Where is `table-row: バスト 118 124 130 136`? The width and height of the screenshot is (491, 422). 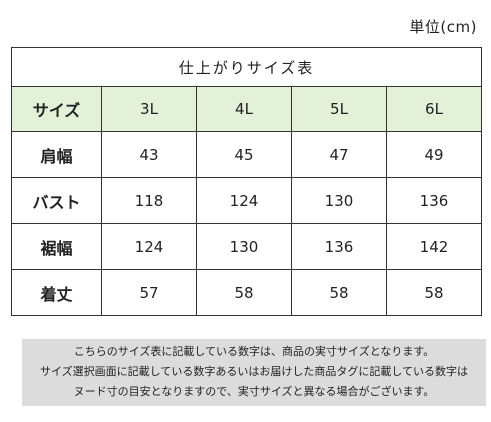
table-row: バスト 118 124 130 136 is located at coordinates (246, 200).